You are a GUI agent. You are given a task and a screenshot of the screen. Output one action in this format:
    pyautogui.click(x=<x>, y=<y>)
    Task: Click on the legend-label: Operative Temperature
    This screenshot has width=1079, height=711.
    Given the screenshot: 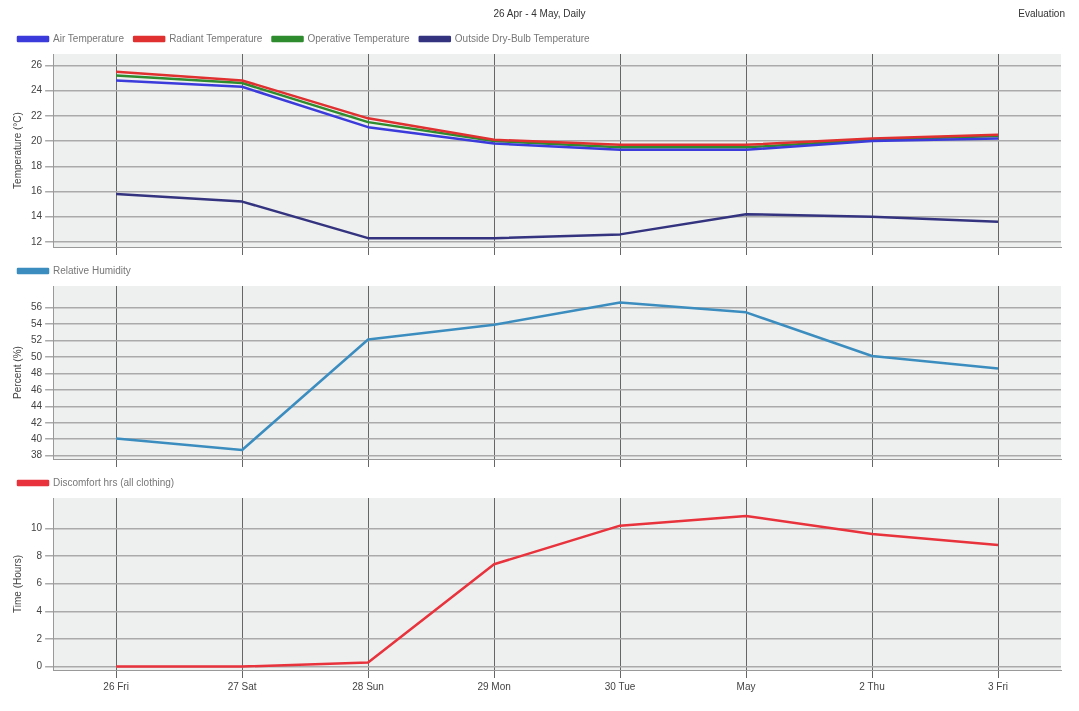 What is the action you would take?
    pyautogui.click(x=359, y=38)
    